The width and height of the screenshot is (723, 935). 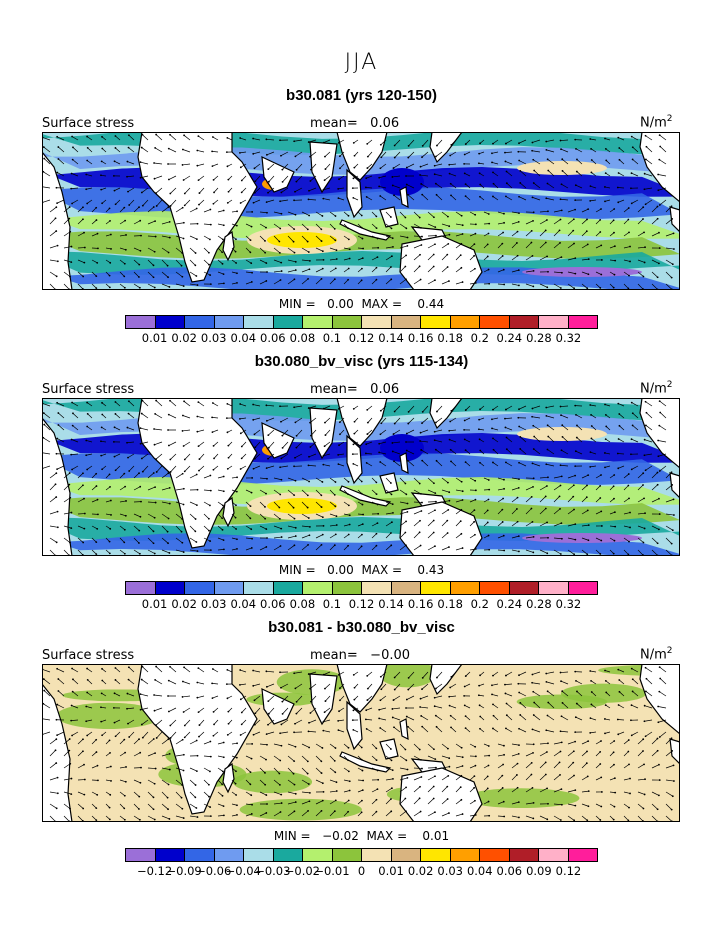 What do you see at coordinates (332, 871) in the screenshot?
I see `colorbar-tick-label: −0.01` at bounding box center [332, 871].